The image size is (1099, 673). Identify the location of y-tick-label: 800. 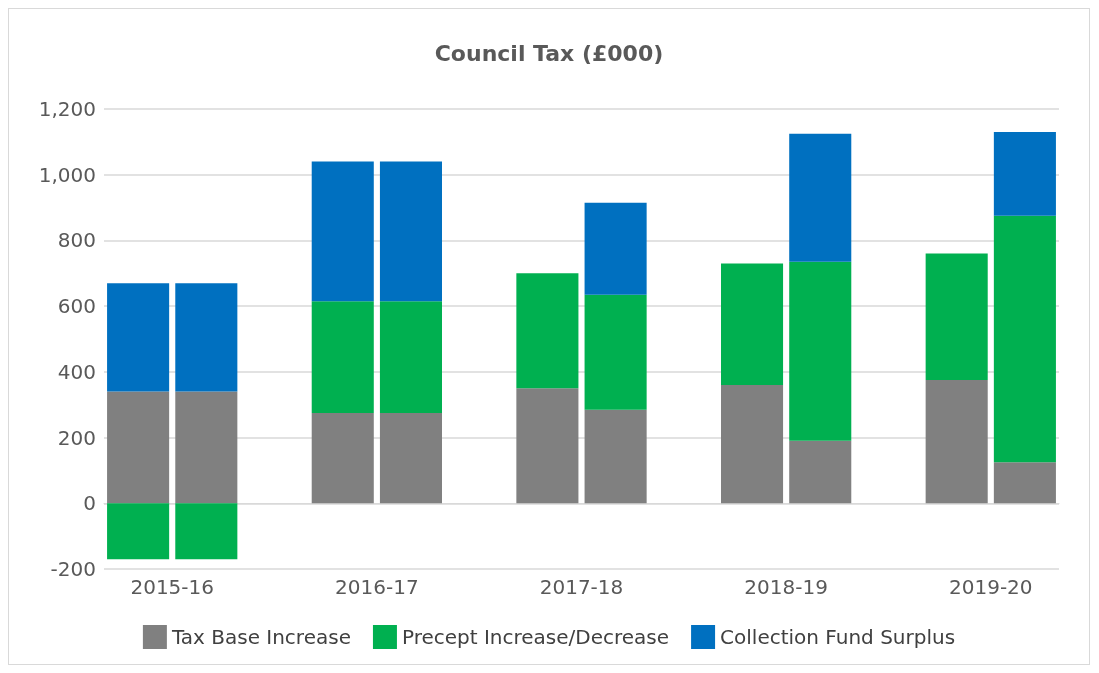
(76, 240).